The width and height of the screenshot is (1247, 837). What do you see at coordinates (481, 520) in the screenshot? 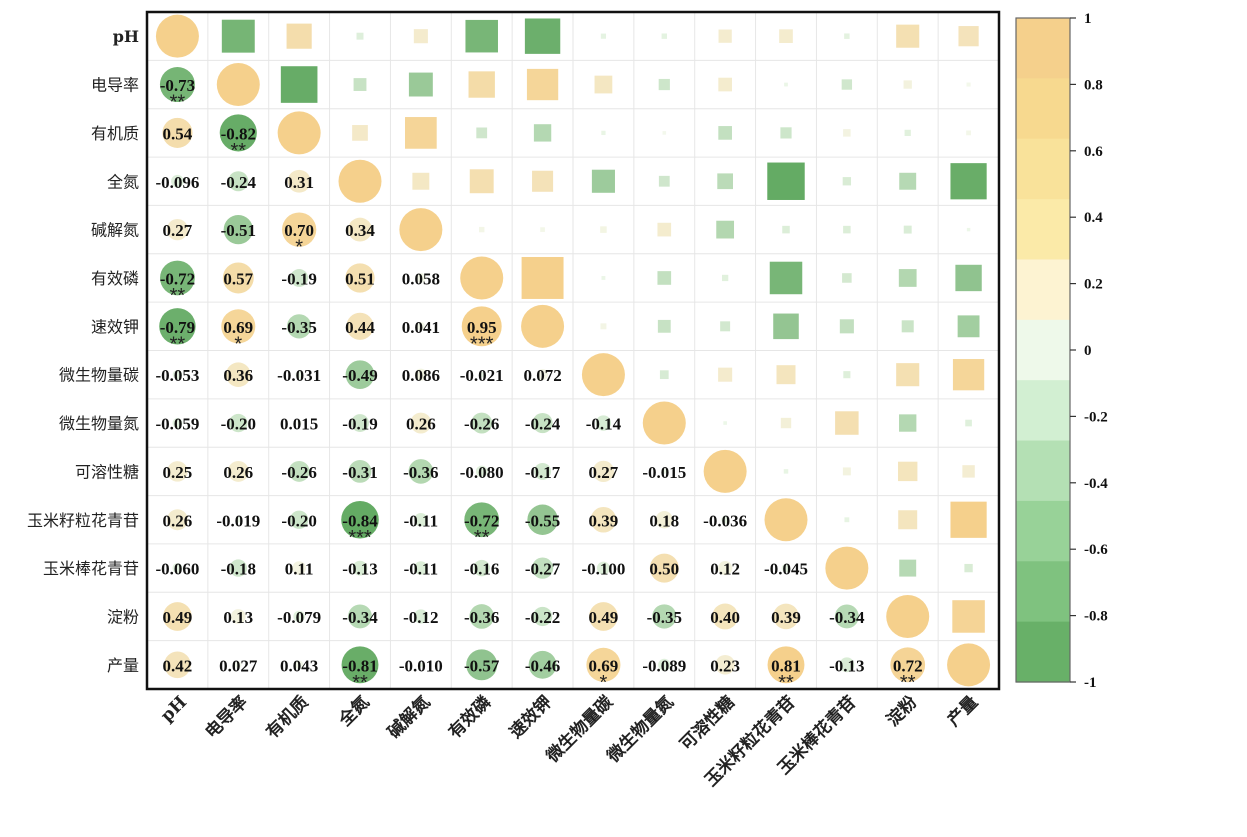
I see `correlation-value: -0.72` at bounding box center [481, 520].